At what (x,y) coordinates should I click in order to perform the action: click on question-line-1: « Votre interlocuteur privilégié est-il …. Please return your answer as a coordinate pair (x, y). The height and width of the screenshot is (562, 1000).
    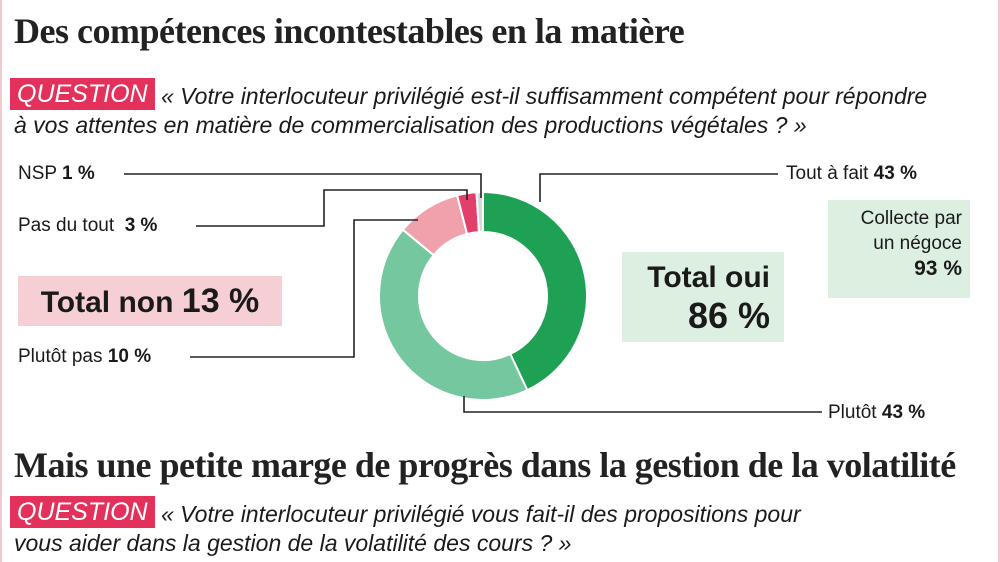
    Looking at the image, I should click on (544, 96).